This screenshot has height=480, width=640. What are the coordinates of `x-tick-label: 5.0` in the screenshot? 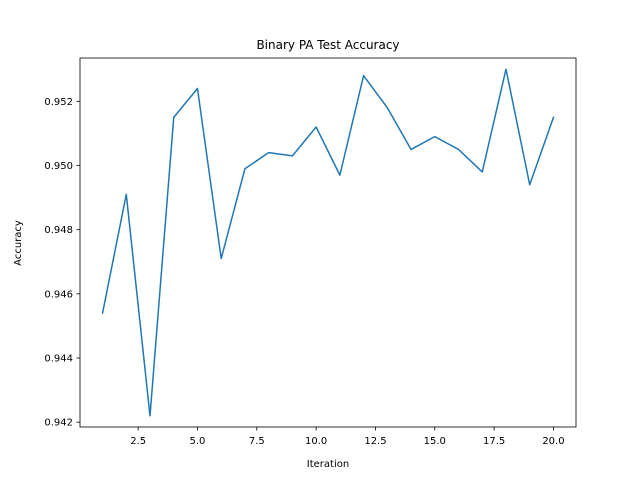 It's located at (198, 441).